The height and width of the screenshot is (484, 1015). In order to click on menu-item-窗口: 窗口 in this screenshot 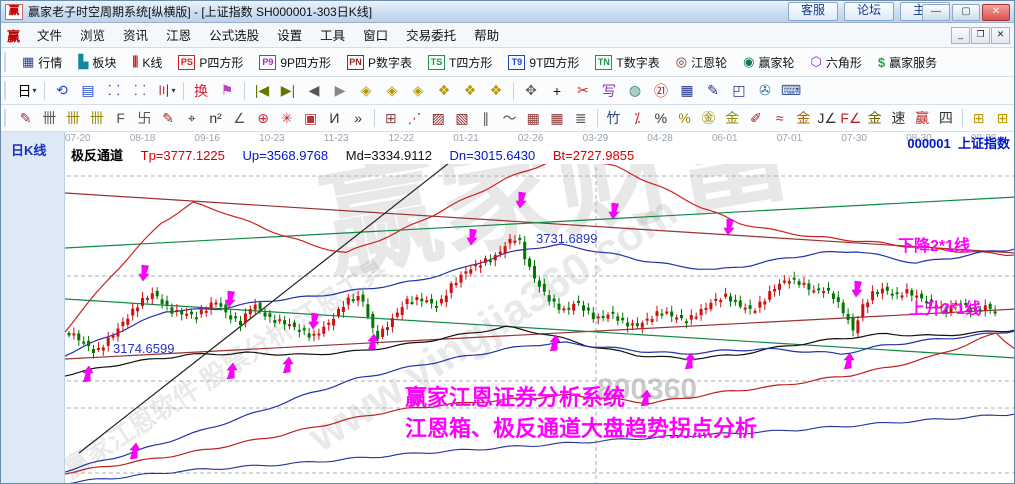, I will do `click(376, 36)`.